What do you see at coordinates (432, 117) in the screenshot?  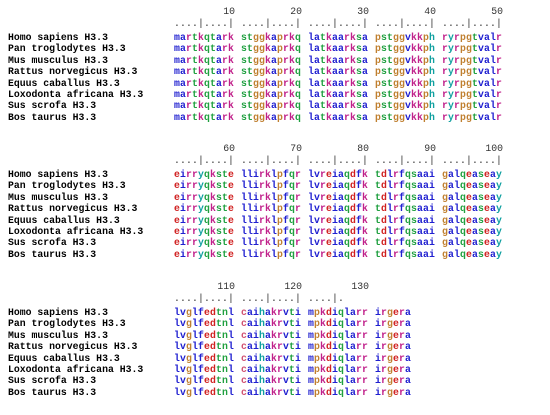 I see `residue: h` at bounding box center [432, 117].